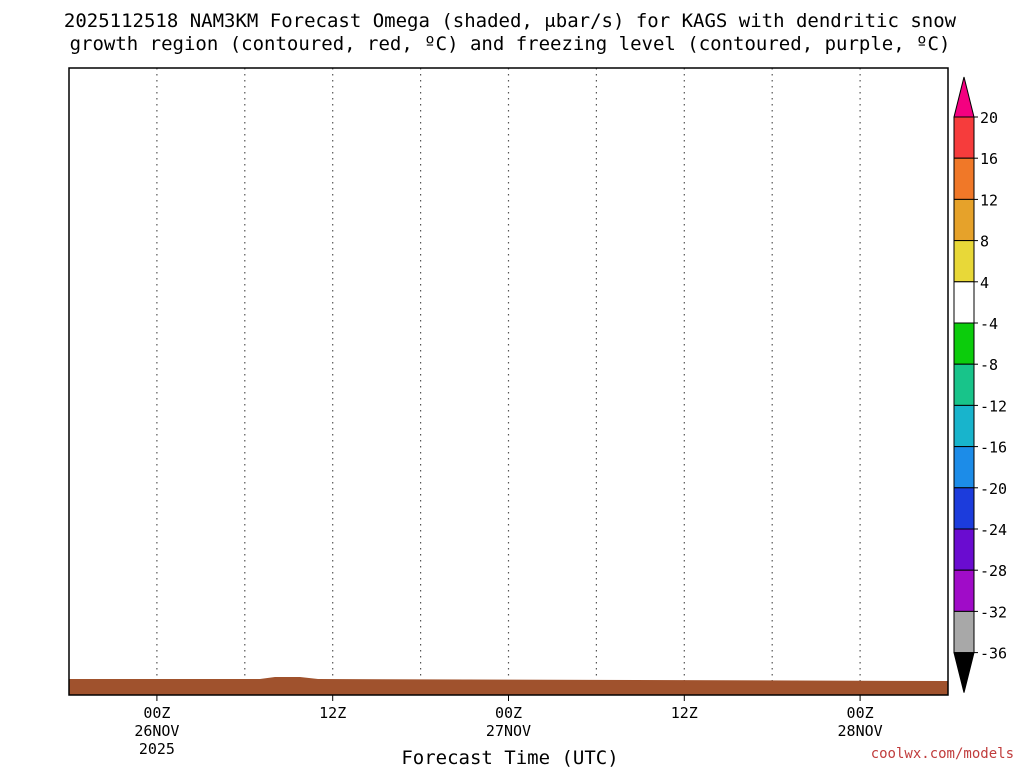  What do you see at coordinates (993, 654) in the screenshot?
I see `colorbar-label: -36` at bounding box center [993, 654].